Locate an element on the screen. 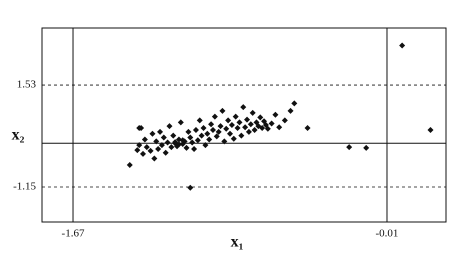  x-axis-title: x₁ is located at coordinates (237, 242).